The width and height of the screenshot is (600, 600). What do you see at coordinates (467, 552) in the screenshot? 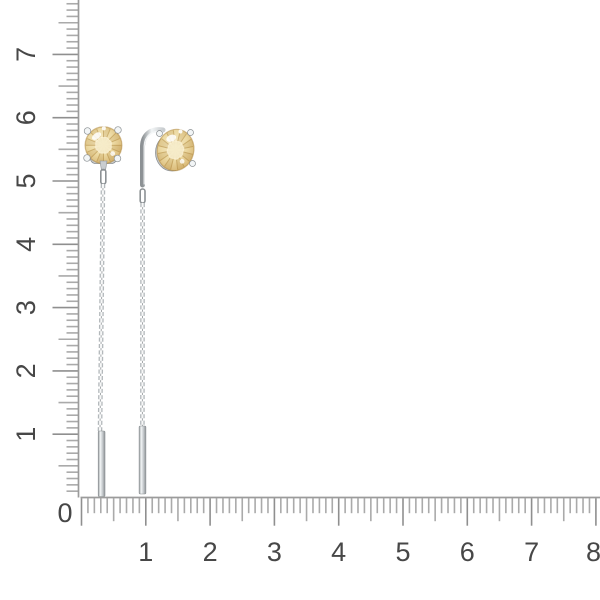
I see `horizontal-ruler-number: 6` at bounding box center [467, 552].